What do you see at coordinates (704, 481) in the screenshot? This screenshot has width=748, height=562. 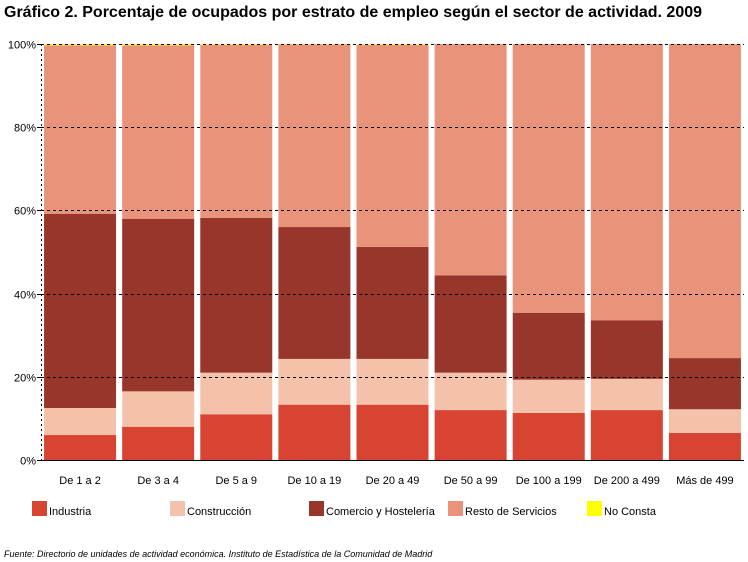 I see `x-tick-label: Más de 499` at bounding box center [704, 481].